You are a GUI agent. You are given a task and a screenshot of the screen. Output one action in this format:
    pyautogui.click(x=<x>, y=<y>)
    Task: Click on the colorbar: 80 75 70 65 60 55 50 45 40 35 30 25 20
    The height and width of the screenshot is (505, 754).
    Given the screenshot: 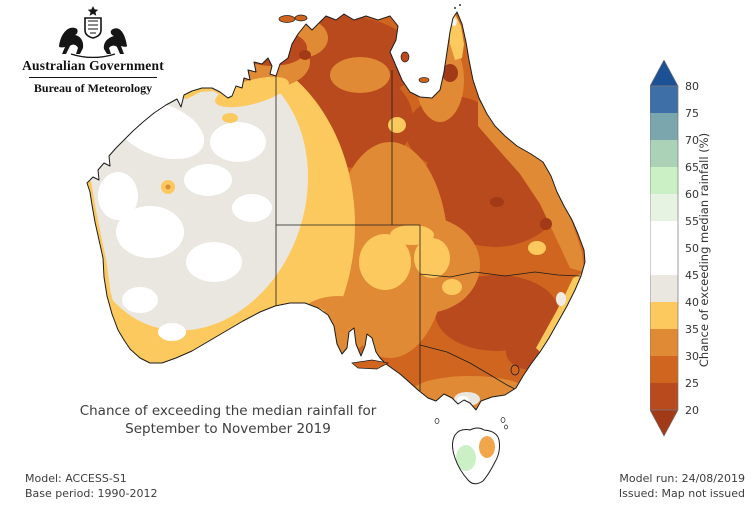 What is the action you would take?
    pyautogui.click(x=700, y=251)
    